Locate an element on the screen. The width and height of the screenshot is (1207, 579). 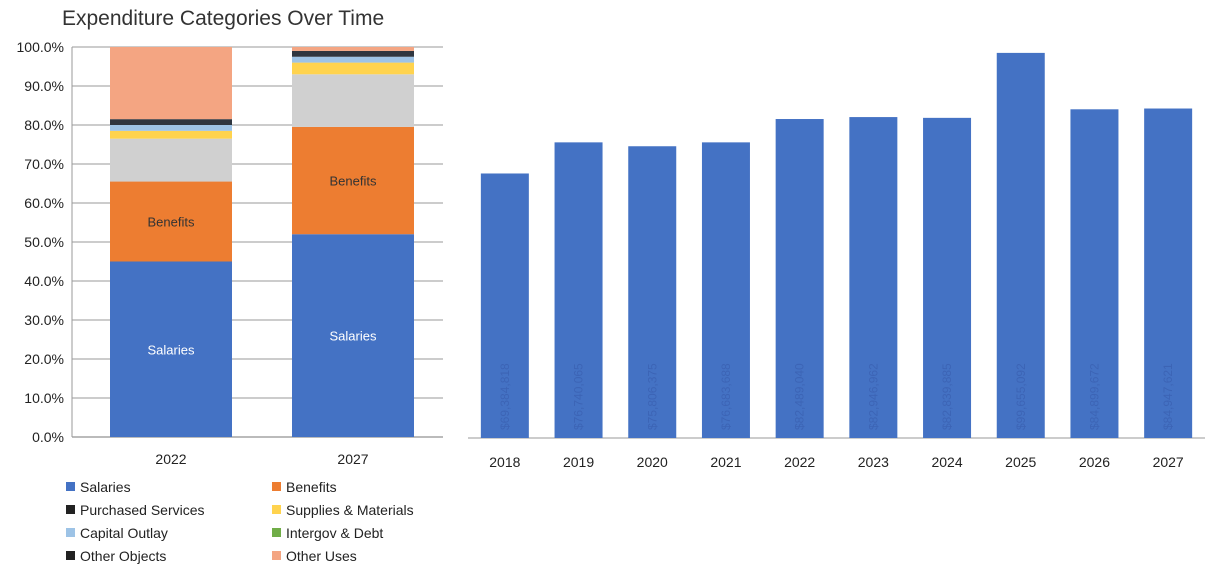
bar-data-label: $82,946,962 is located at coordinates (873, 396).